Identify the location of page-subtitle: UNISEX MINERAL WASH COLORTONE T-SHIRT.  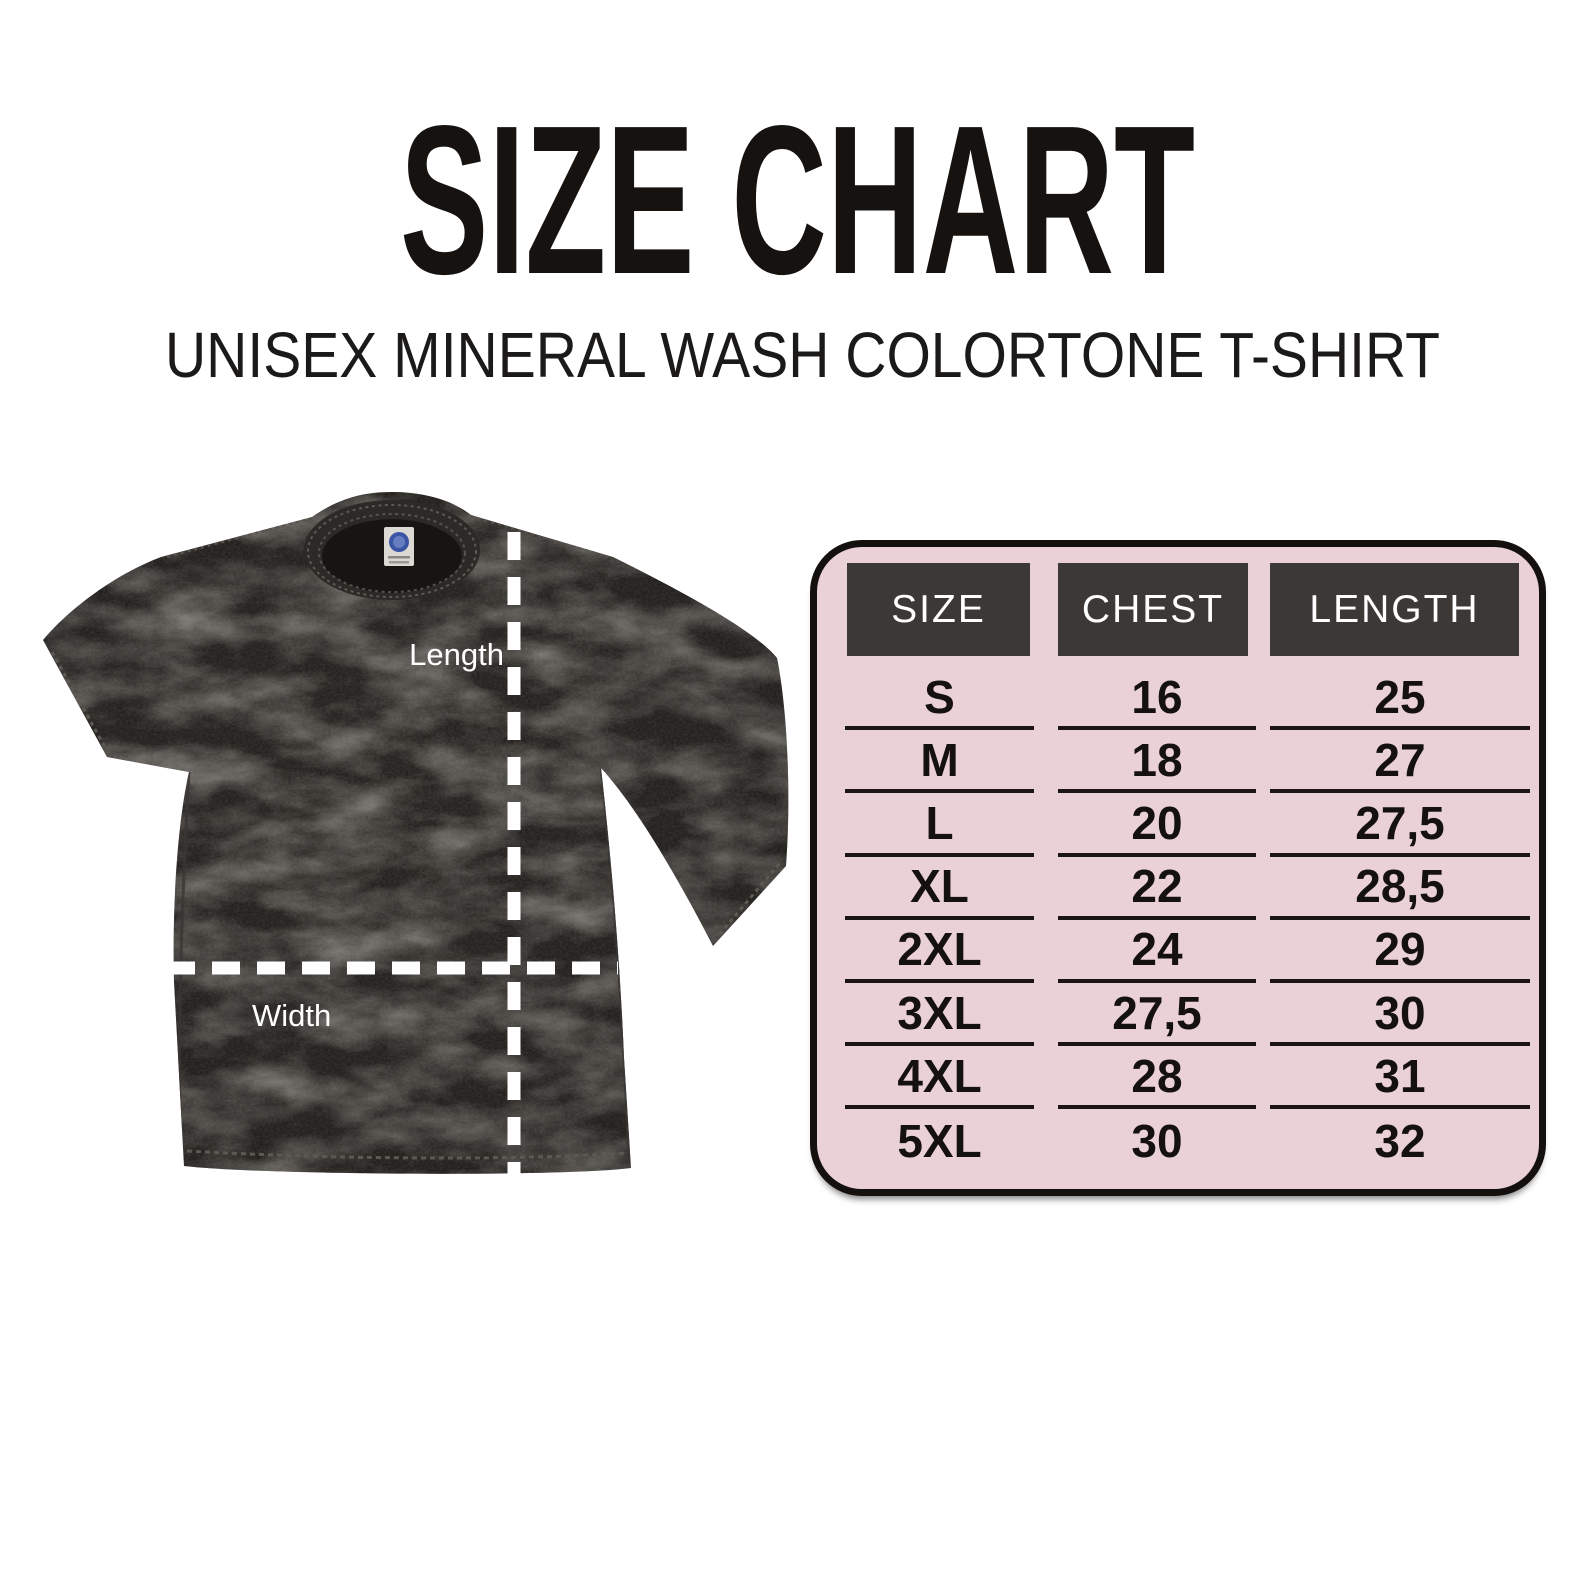
(802, 355).